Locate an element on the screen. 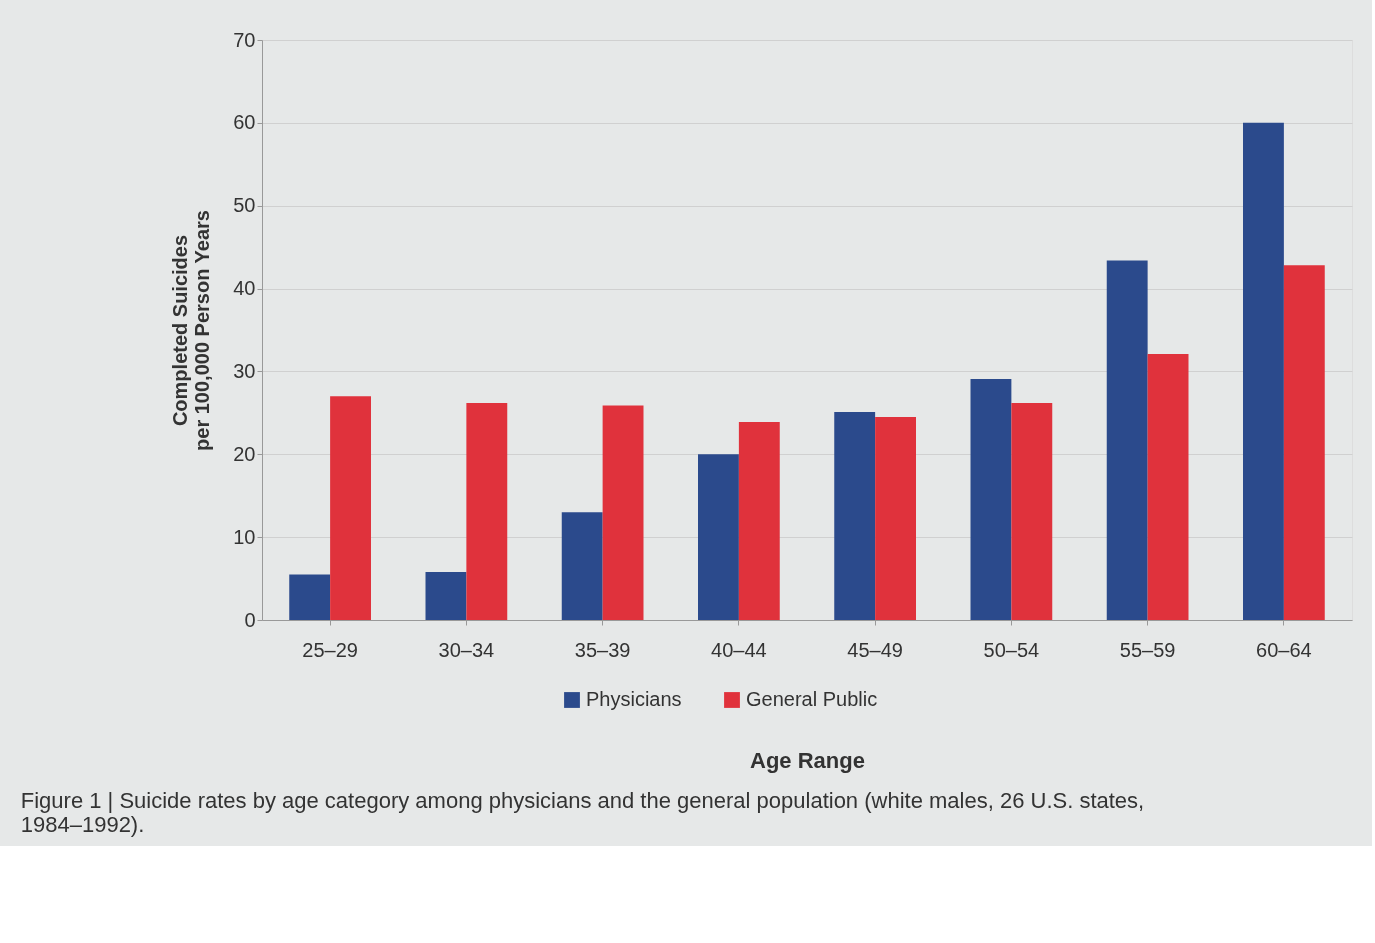 This screenshot has width=1375, height=943. y-tick-label: 50 is located at coordinates (244, 205).